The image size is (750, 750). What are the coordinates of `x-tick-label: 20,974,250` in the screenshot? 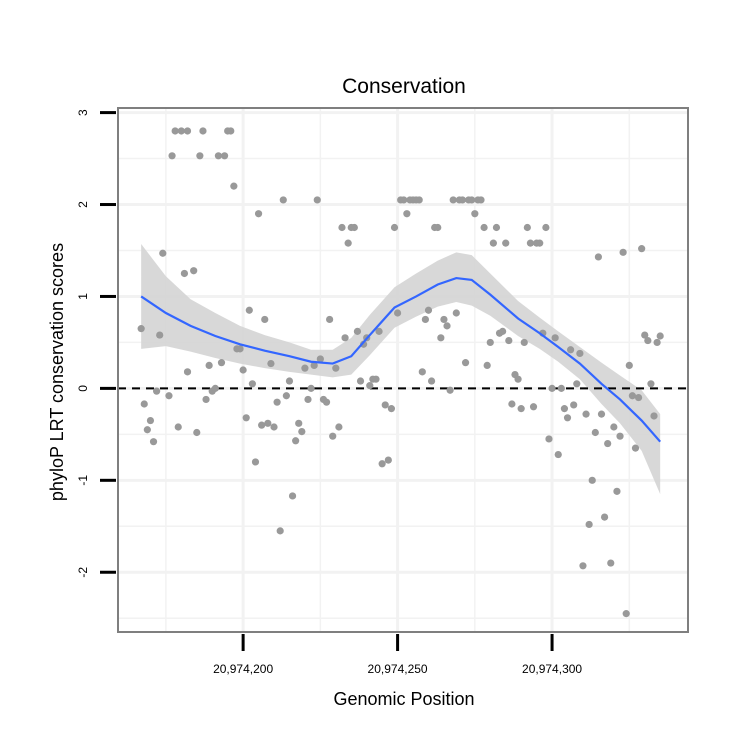 It's located at (398, 669).